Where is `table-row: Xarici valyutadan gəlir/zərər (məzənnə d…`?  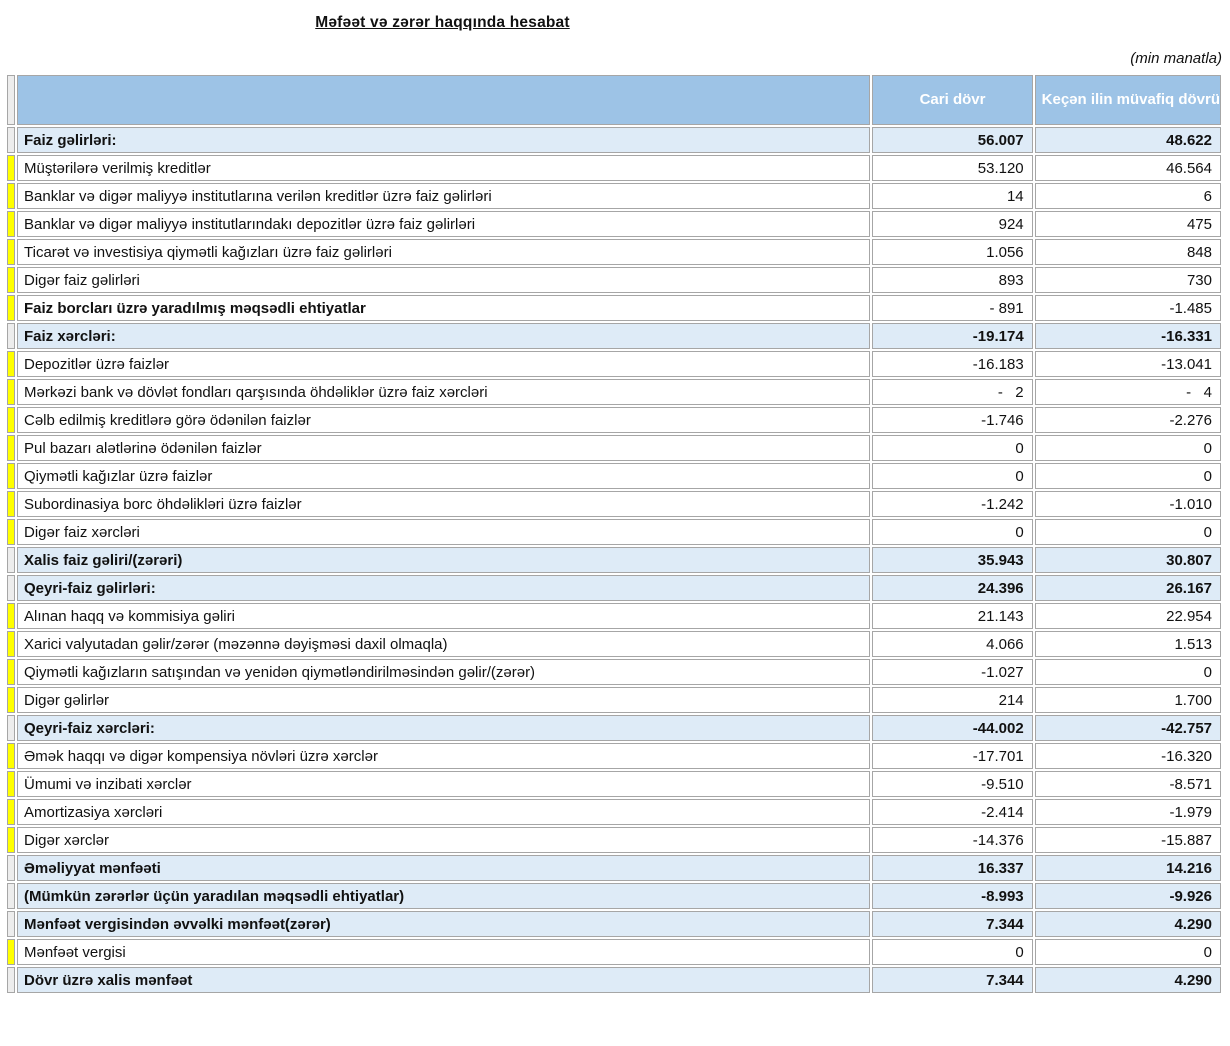
table-row: Xarici valyutadan gəlir/zərər (məzənnə d… is located at coordinates (614, 644).